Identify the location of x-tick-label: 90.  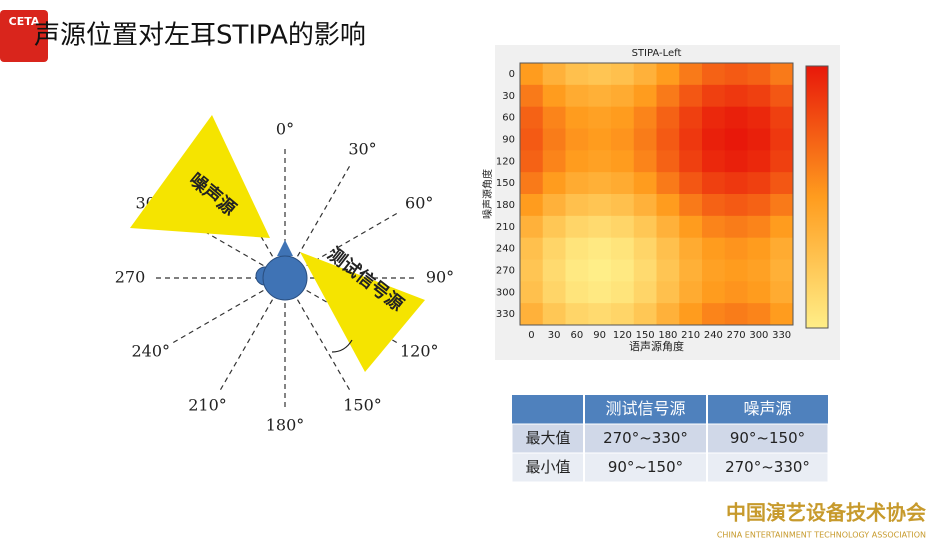
(599, 335).